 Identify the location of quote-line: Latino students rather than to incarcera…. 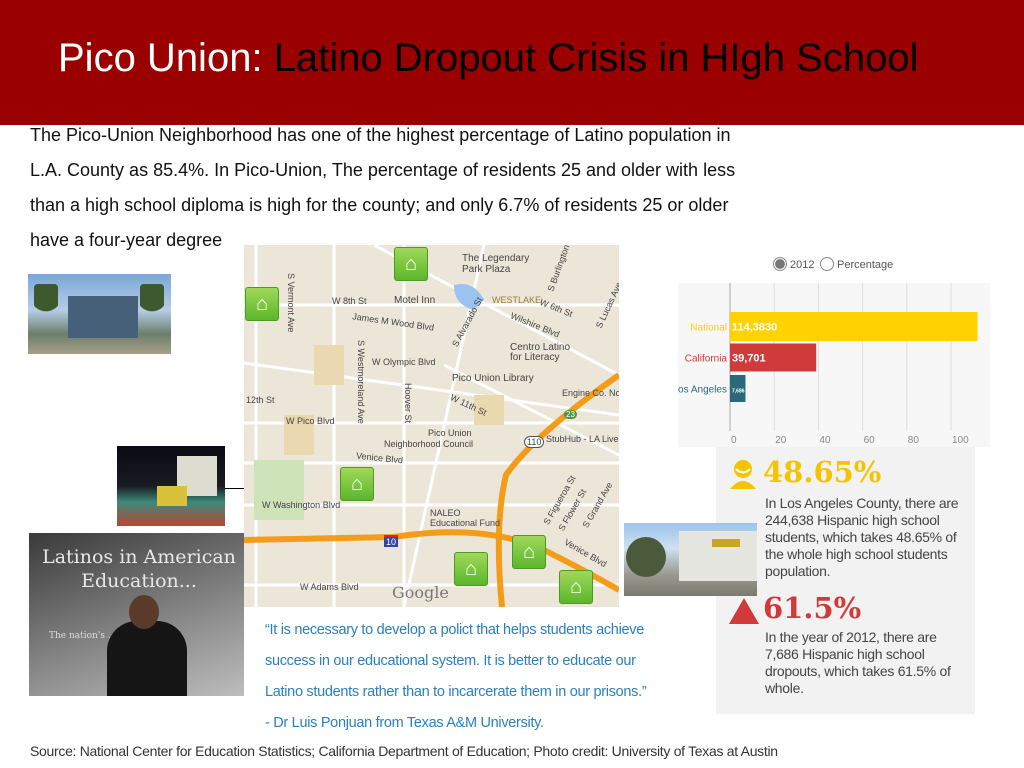
(456, 692).